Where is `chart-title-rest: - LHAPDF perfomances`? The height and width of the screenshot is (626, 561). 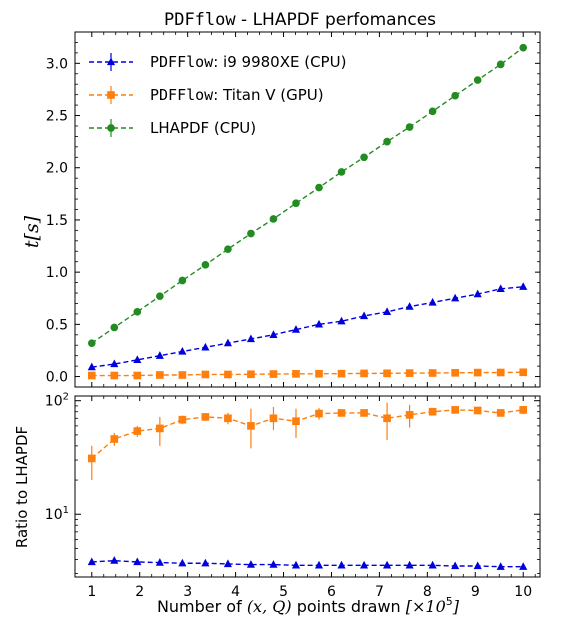 chart-title-rest: - LHAPDF perfomances is located at coordinates (336, 20).